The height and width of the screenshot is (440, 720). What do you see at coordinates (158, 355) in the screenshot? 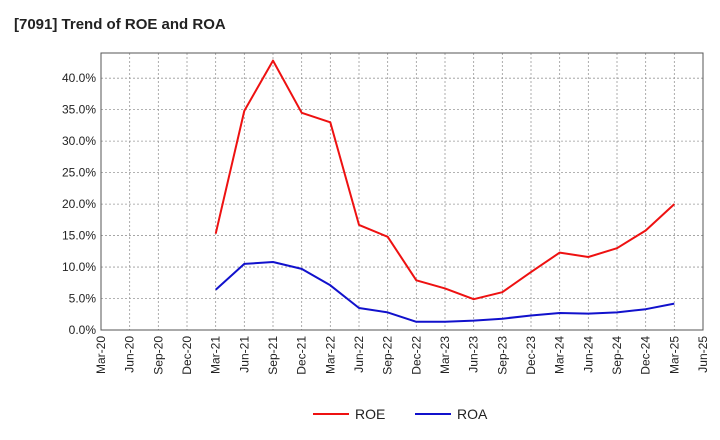
I see `x-tick-label: Sep-20` at bounding box center [158, 355].